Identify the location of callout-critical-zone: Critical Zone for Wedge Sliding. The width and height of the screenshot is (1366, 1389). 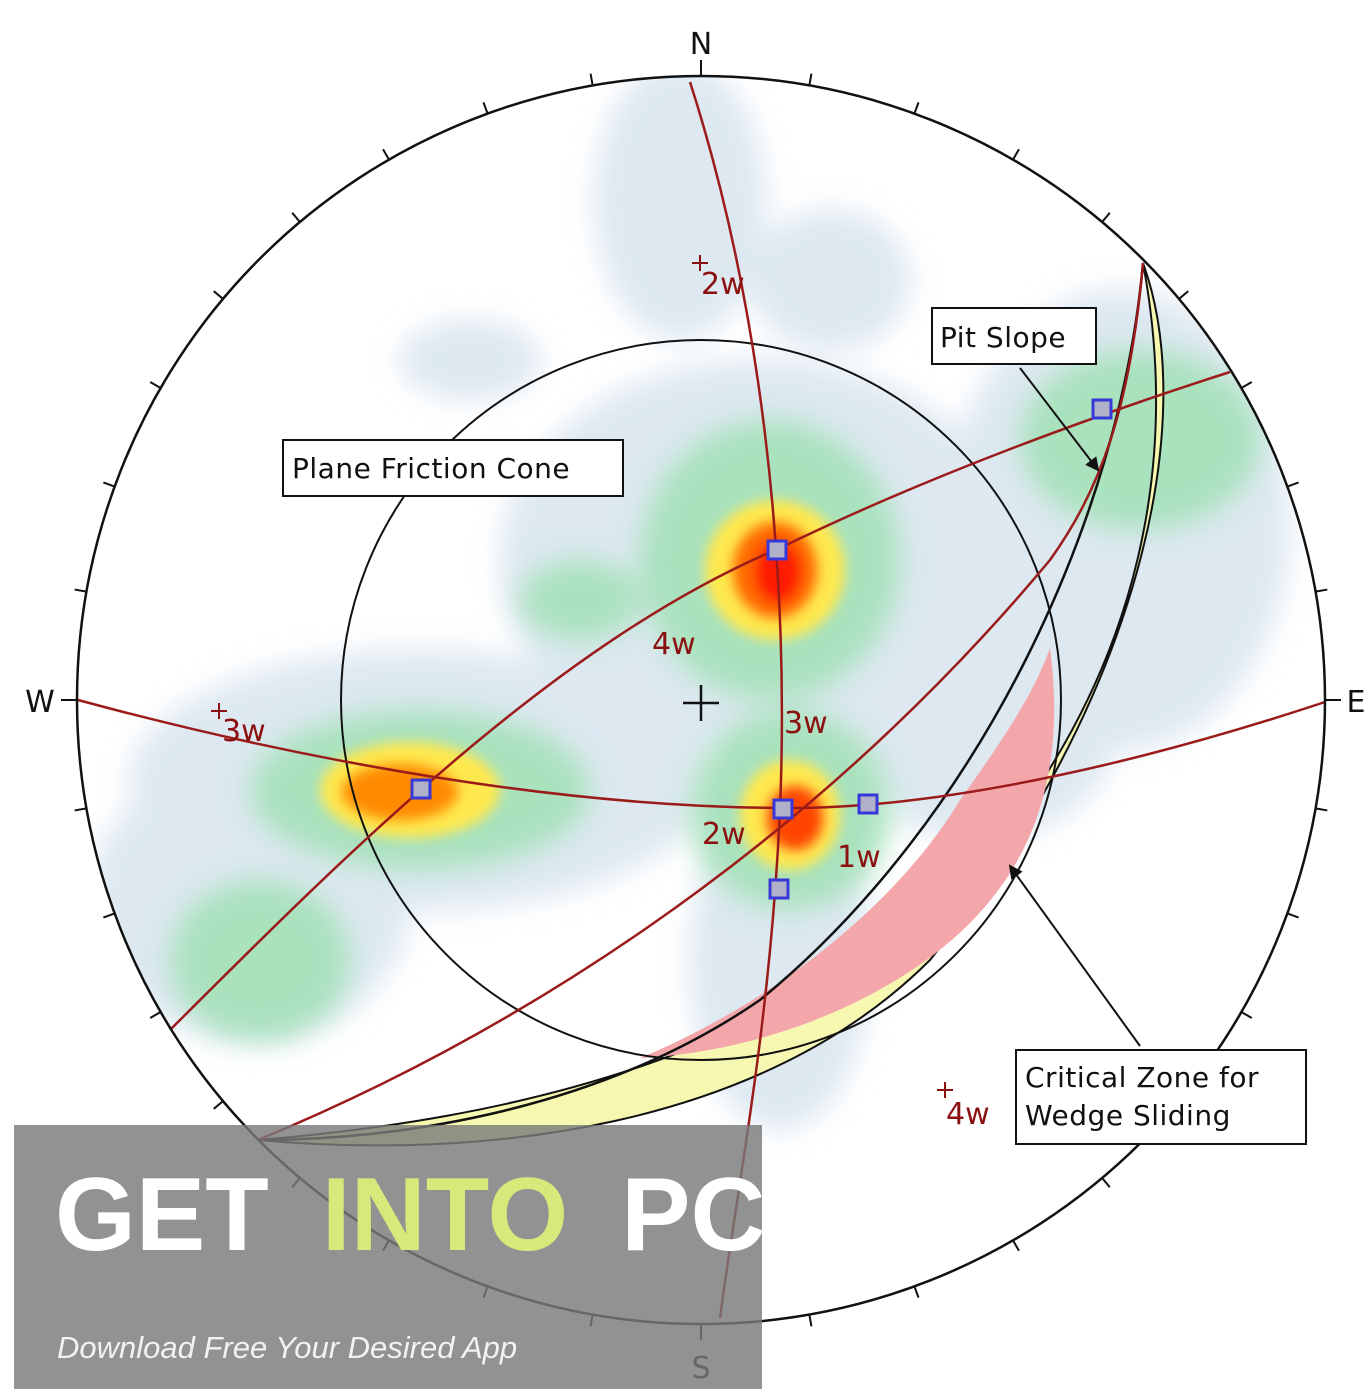
(1157, 1004).